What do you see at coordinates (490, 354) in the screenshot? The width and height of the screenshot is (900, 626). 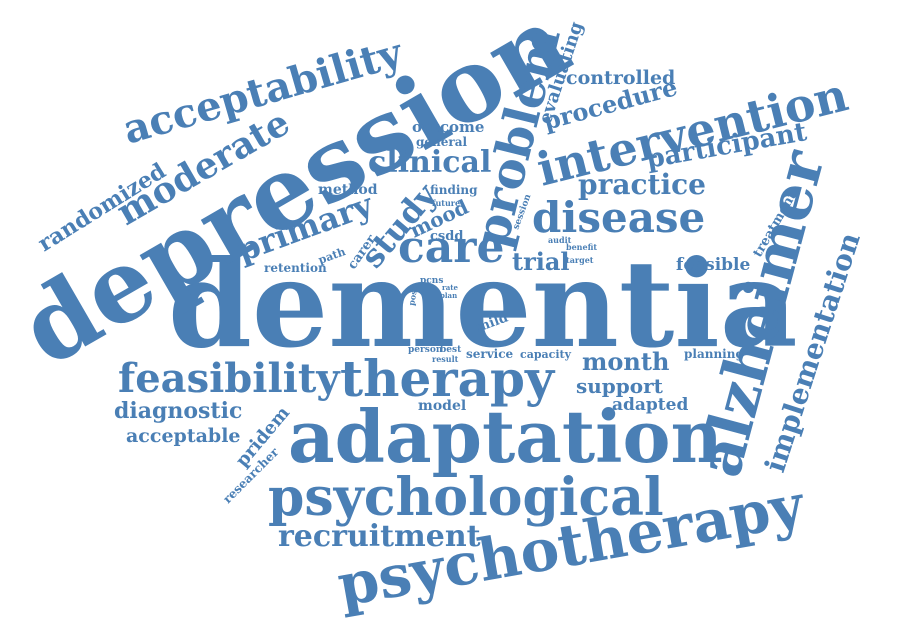 I see `word-service: service` at bounding box center [490, 354].